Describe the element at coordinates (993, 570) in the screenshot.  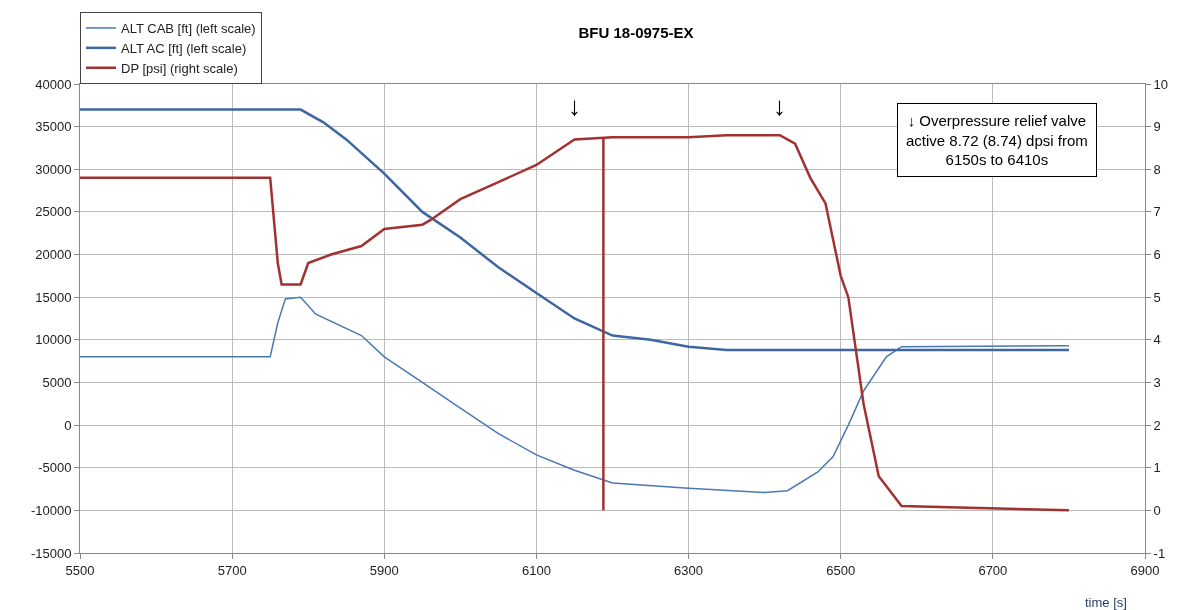
I see `x-tick-label: 6700` at that location.